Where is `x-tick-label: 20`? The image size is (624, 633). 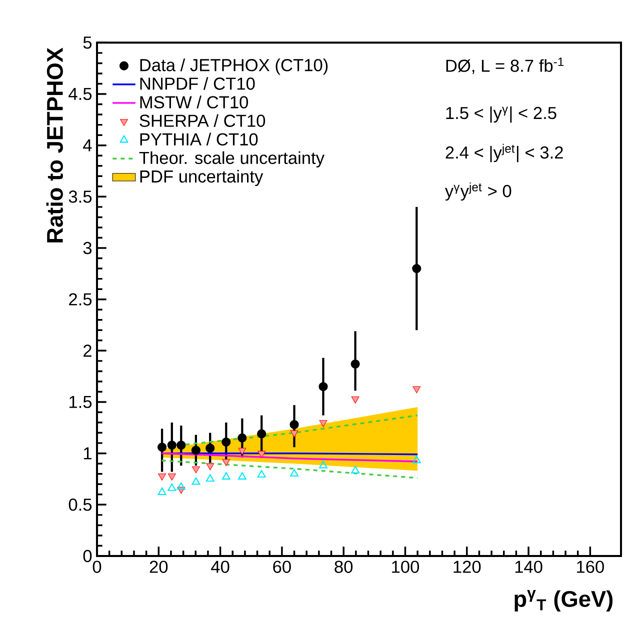
x-tick-label: 20 is located at coordinates (159, 566).